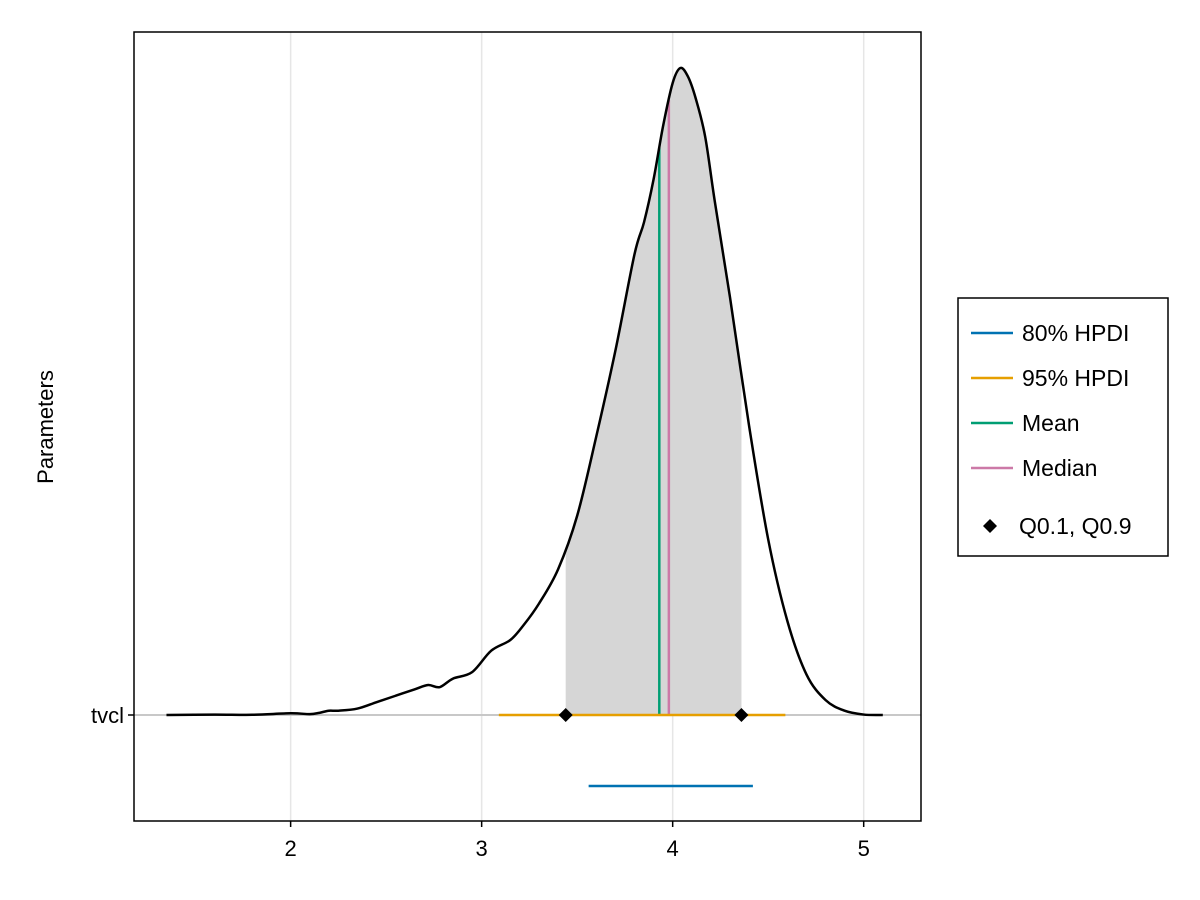  What do you see at coordinates (291, 848) in the screenshot?
I see `x-tick-label: 2` at bounding box center [291, 848].